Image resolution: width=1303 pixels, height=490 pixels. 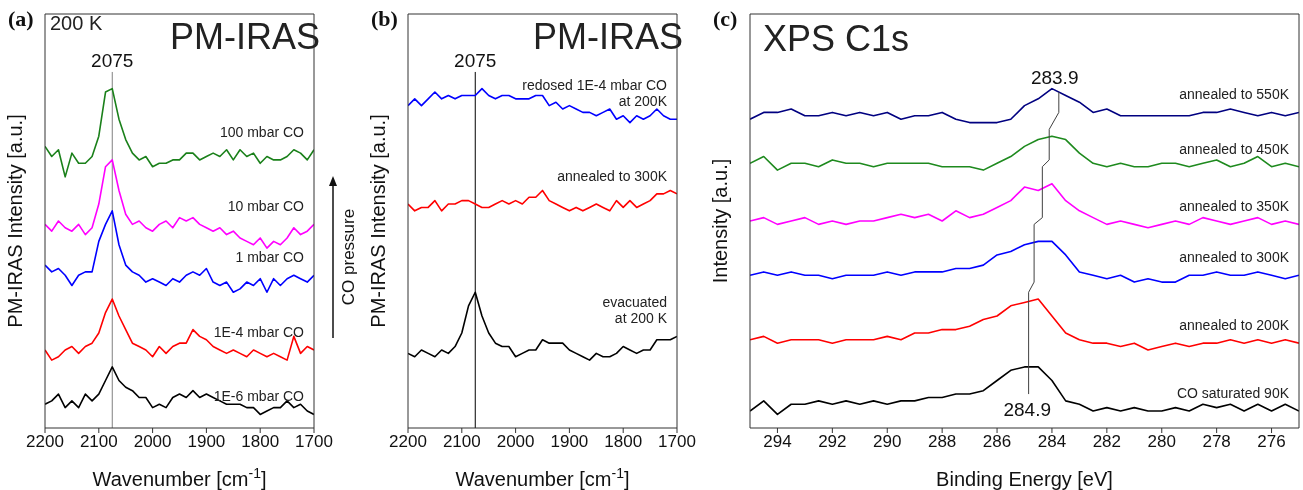 I want to click on text: XPS C1s, so click(x=836, y=39).